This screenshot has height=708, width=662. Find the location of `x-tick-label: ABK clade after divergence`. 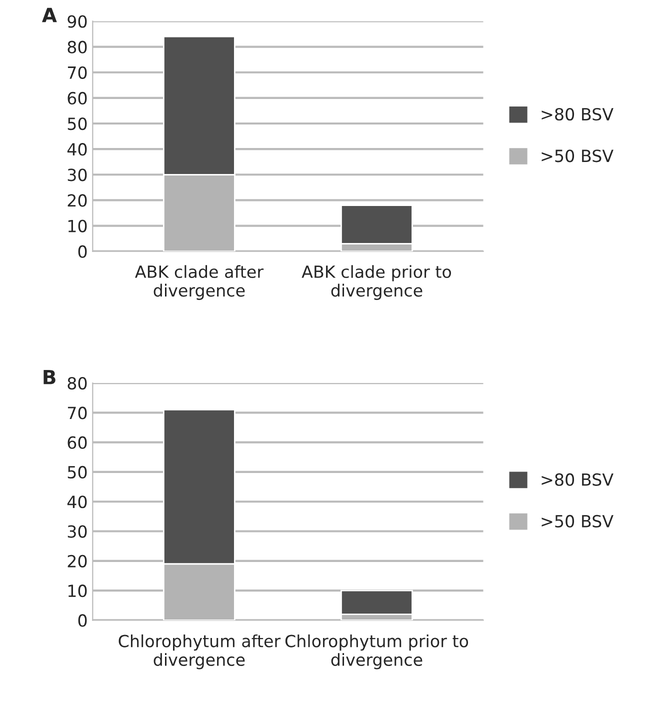

x-tick-label: ABK clade after divergence is located at coordinates (199, 282).